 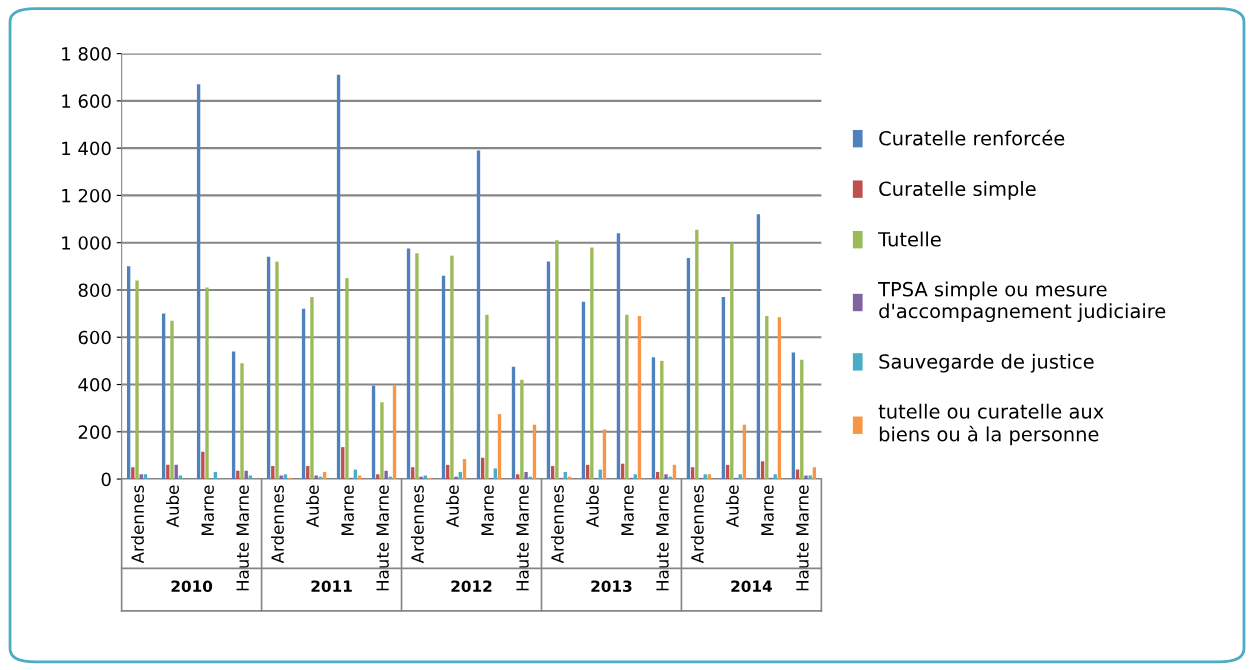 What do you see at coordinates (471, 586) in the screenshot?
I see `text: 2012` at bounding box center [471, 586].